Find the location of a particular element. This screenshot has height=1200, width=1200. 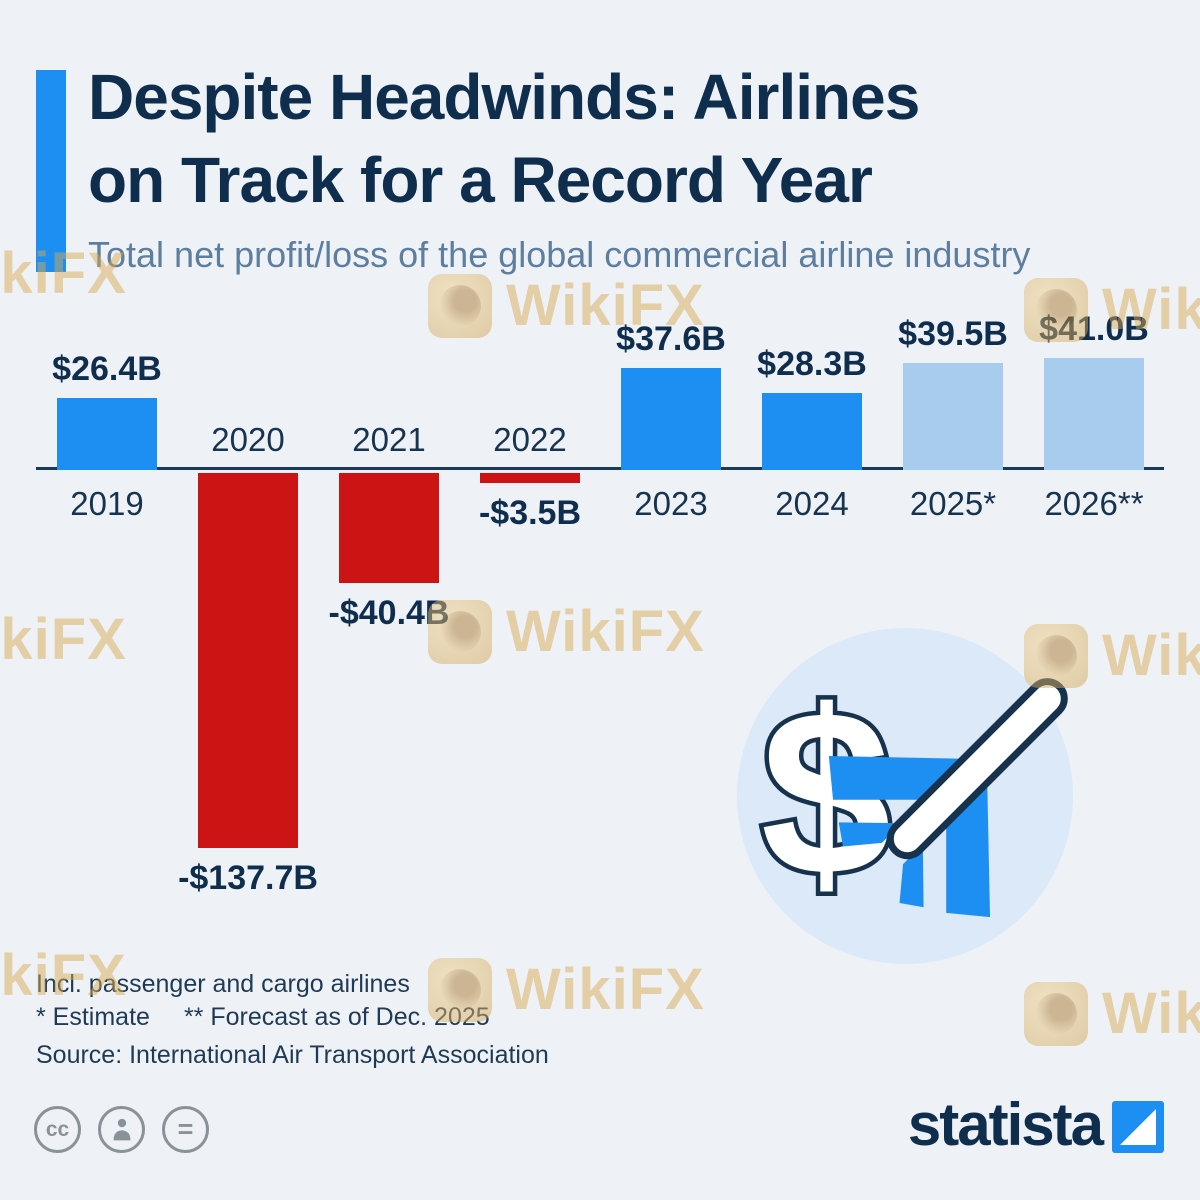

statista-wordmark: statista is located at coordinates (1005, 1124).